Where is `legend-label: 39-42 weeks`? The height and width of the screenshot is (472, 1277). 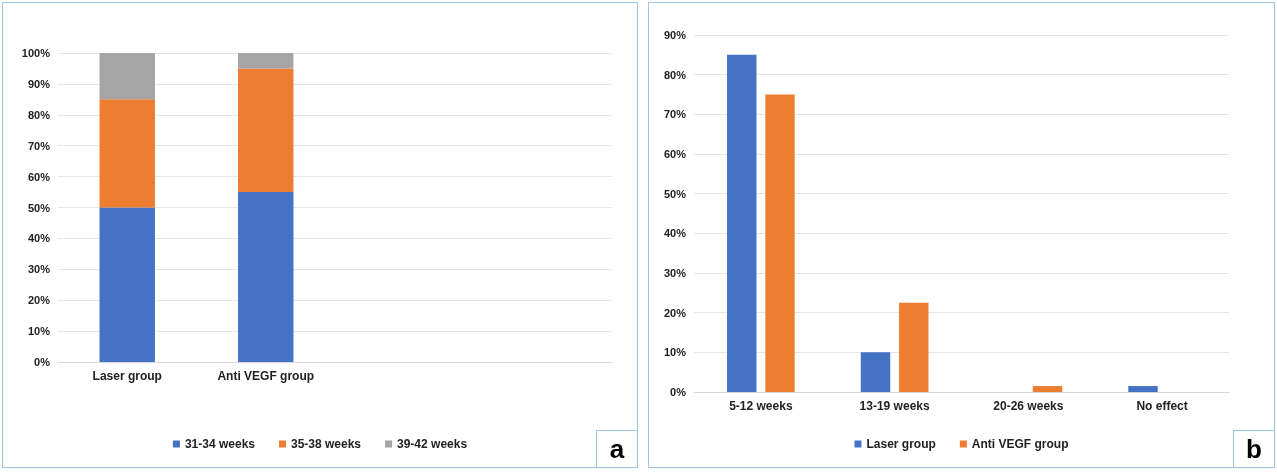
legend-label: 39-42 weeks is located at coordinates (432, 444).